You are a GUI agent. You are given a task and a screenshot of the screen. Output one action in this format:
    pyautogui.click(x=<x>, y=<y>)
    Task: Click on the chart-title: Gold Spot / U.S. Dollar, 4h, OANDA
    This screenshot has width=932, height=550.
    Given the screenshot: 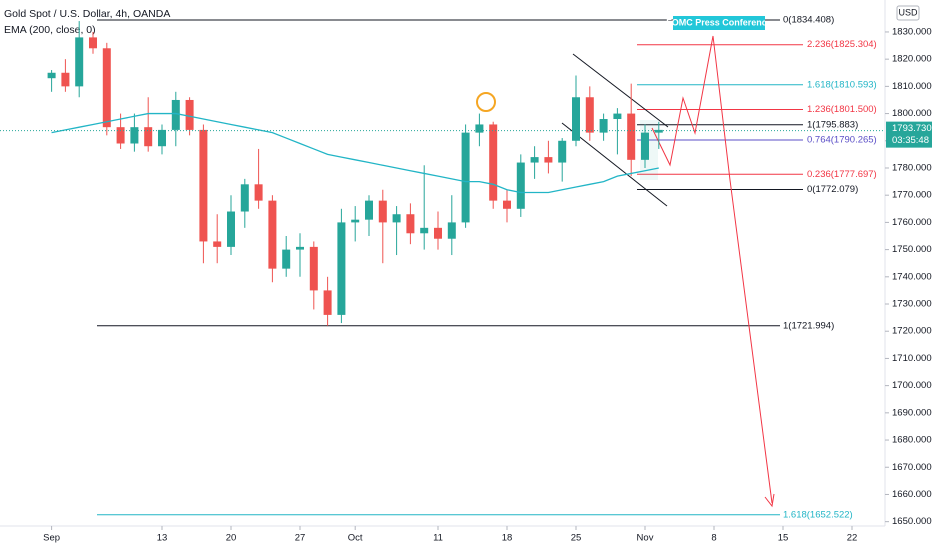 What is the action you would take?
    pyautogui.click(x=87, y=14)
    